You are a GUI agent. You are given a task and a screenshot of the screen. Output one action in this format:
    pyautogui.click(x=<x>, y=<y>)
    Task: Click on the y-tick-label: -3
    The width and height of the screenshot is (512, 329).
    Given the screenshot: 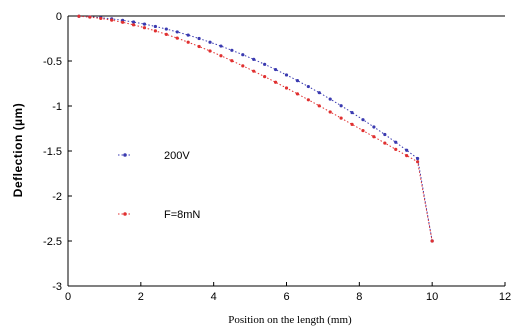 What is the action you would take?
    pyautogui.click(x=57, y=287)
    